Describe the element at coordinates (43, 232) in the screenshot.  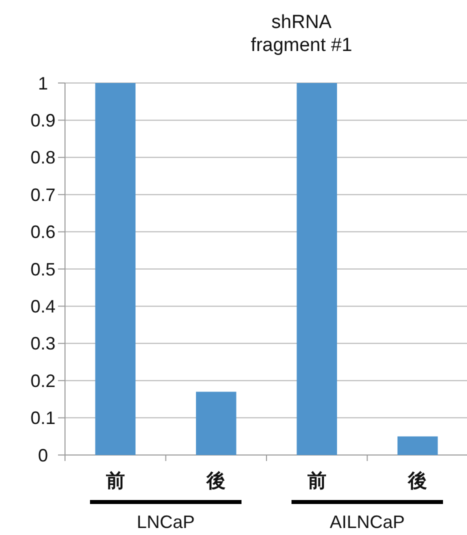
I see `y-tick-label: 0.6` at that location.